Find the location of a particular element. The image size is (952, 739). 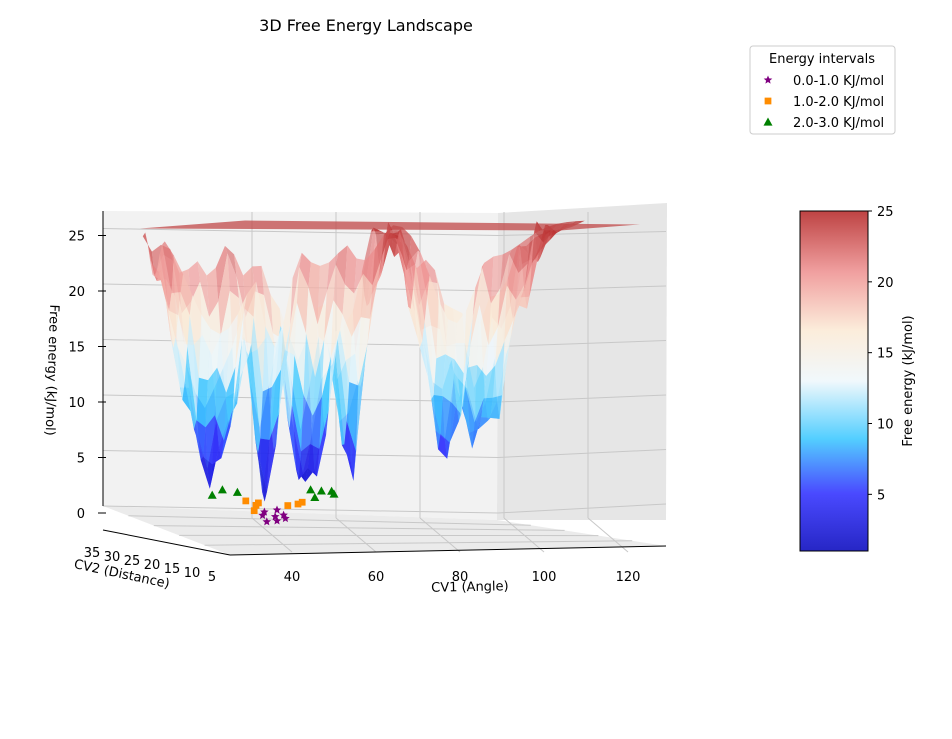

colorbar-tick-label: 20 is located at coordinates (885, 283).